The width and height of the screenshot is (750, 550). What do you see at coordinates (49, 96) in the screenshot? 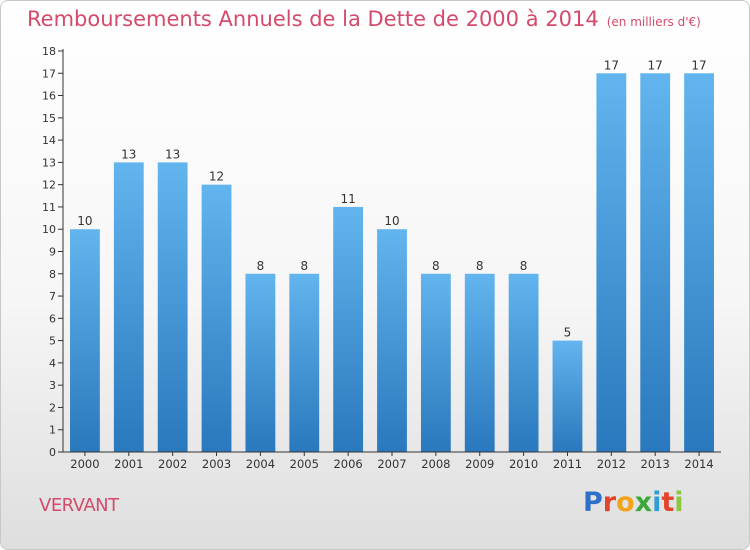
I see `y-tick-label: 16` at bounding box center [49, 96].